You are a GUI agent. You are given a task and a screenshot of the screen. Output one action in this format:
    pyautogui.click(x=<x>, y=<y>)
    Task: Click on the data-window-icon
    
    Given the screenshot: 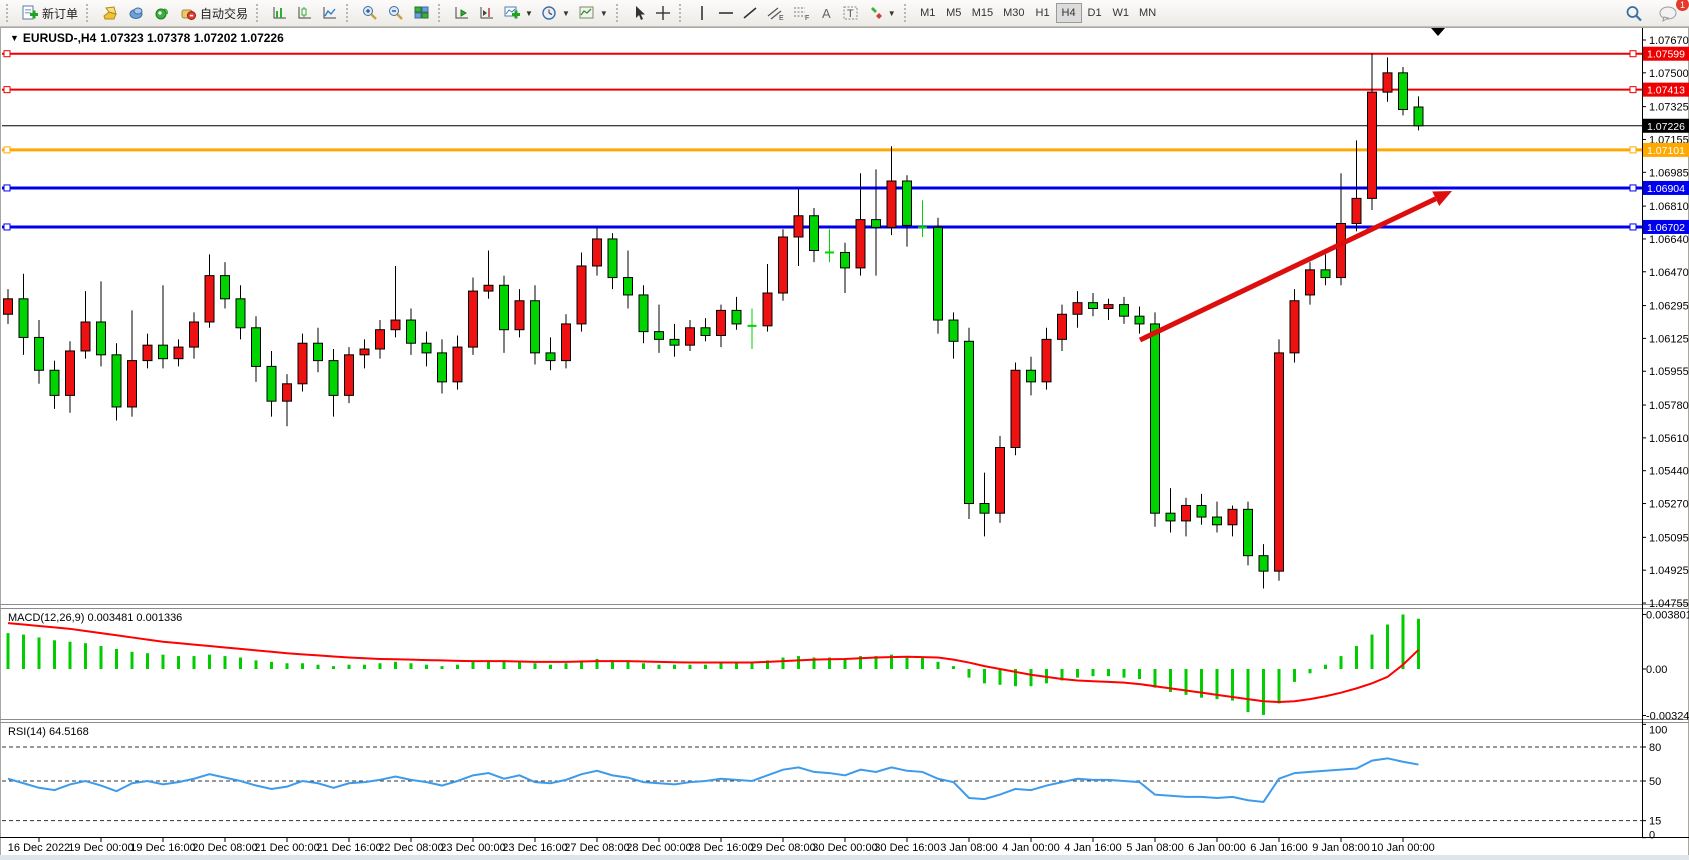 What is the action you would take?
    pyautogui.click(x=136, y=13)
    